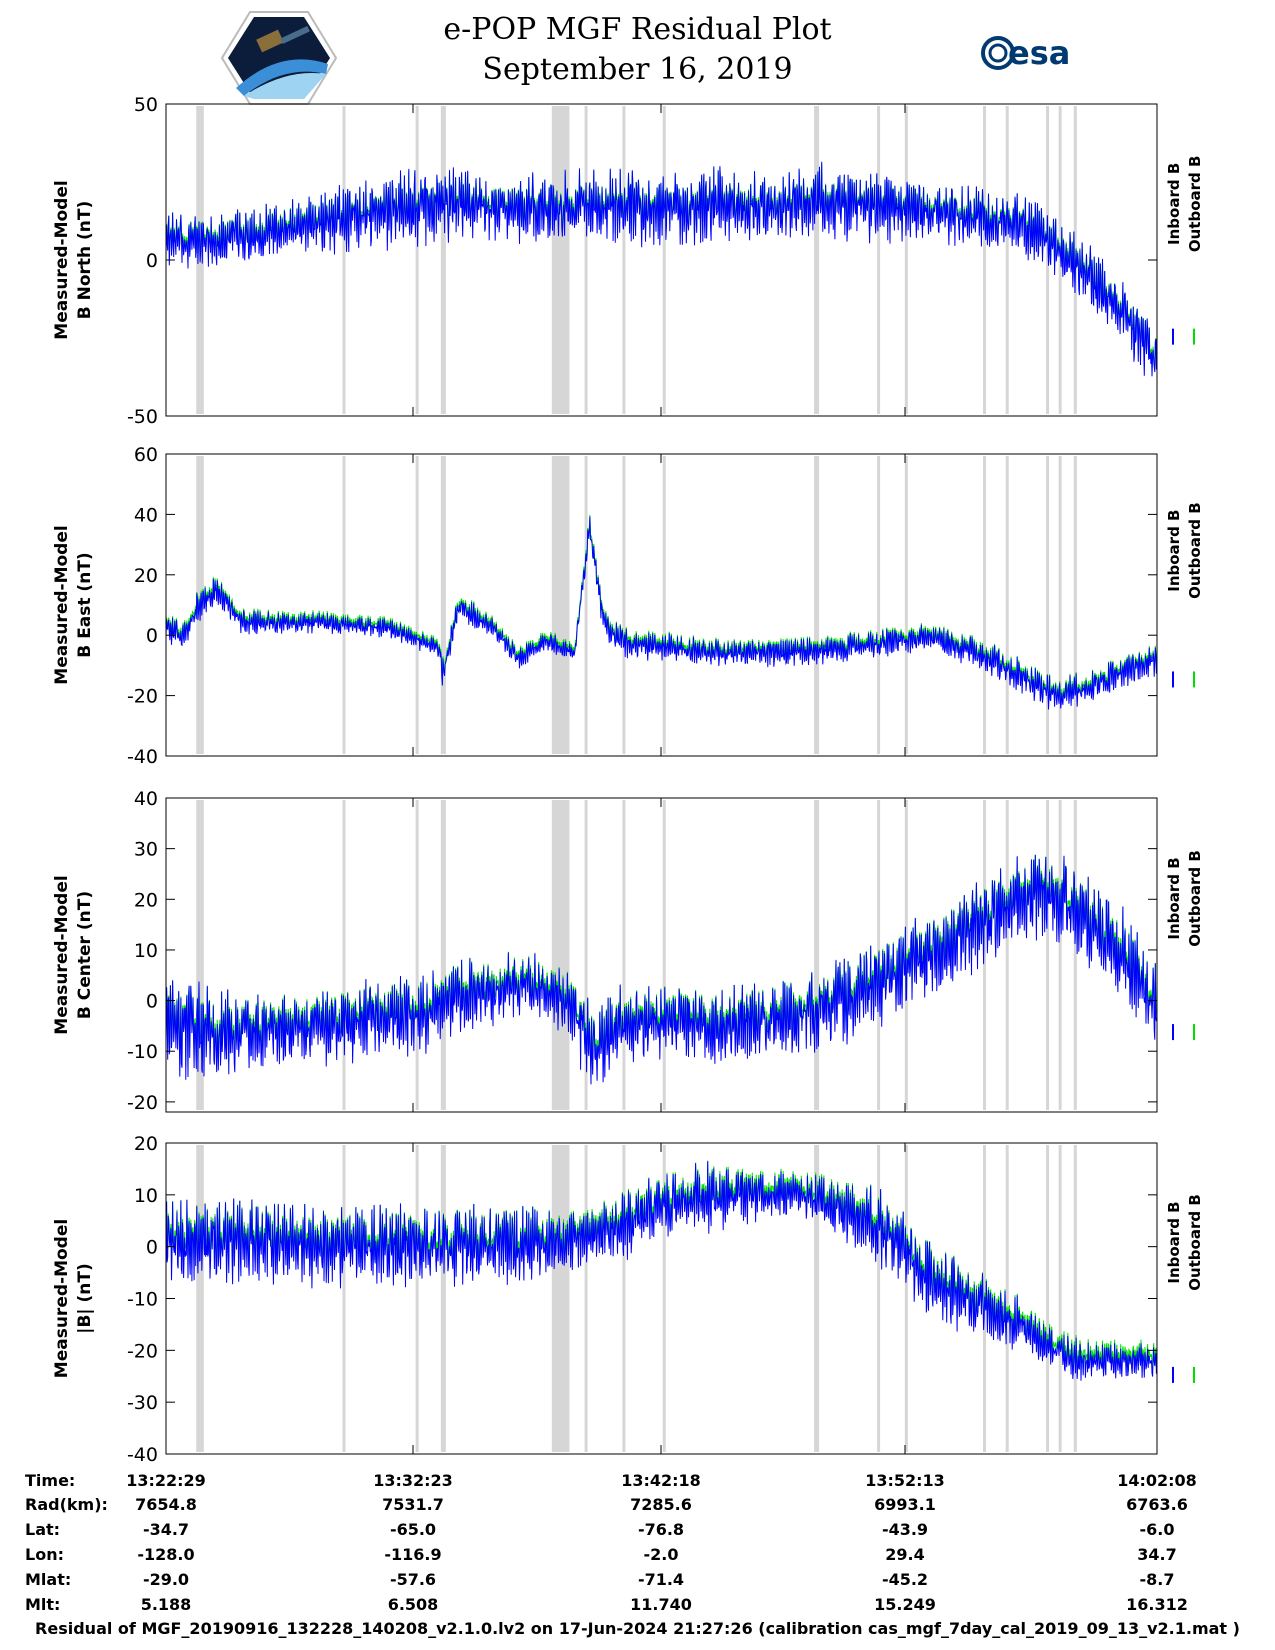 Image resolution: width=1275 pixels, height=1650 pixels. What do you see at coordinates (1195, 898) in the screenshot?
I see `legend-entry-outboard-b: Outboard B` at bounding box center [1195, 898].